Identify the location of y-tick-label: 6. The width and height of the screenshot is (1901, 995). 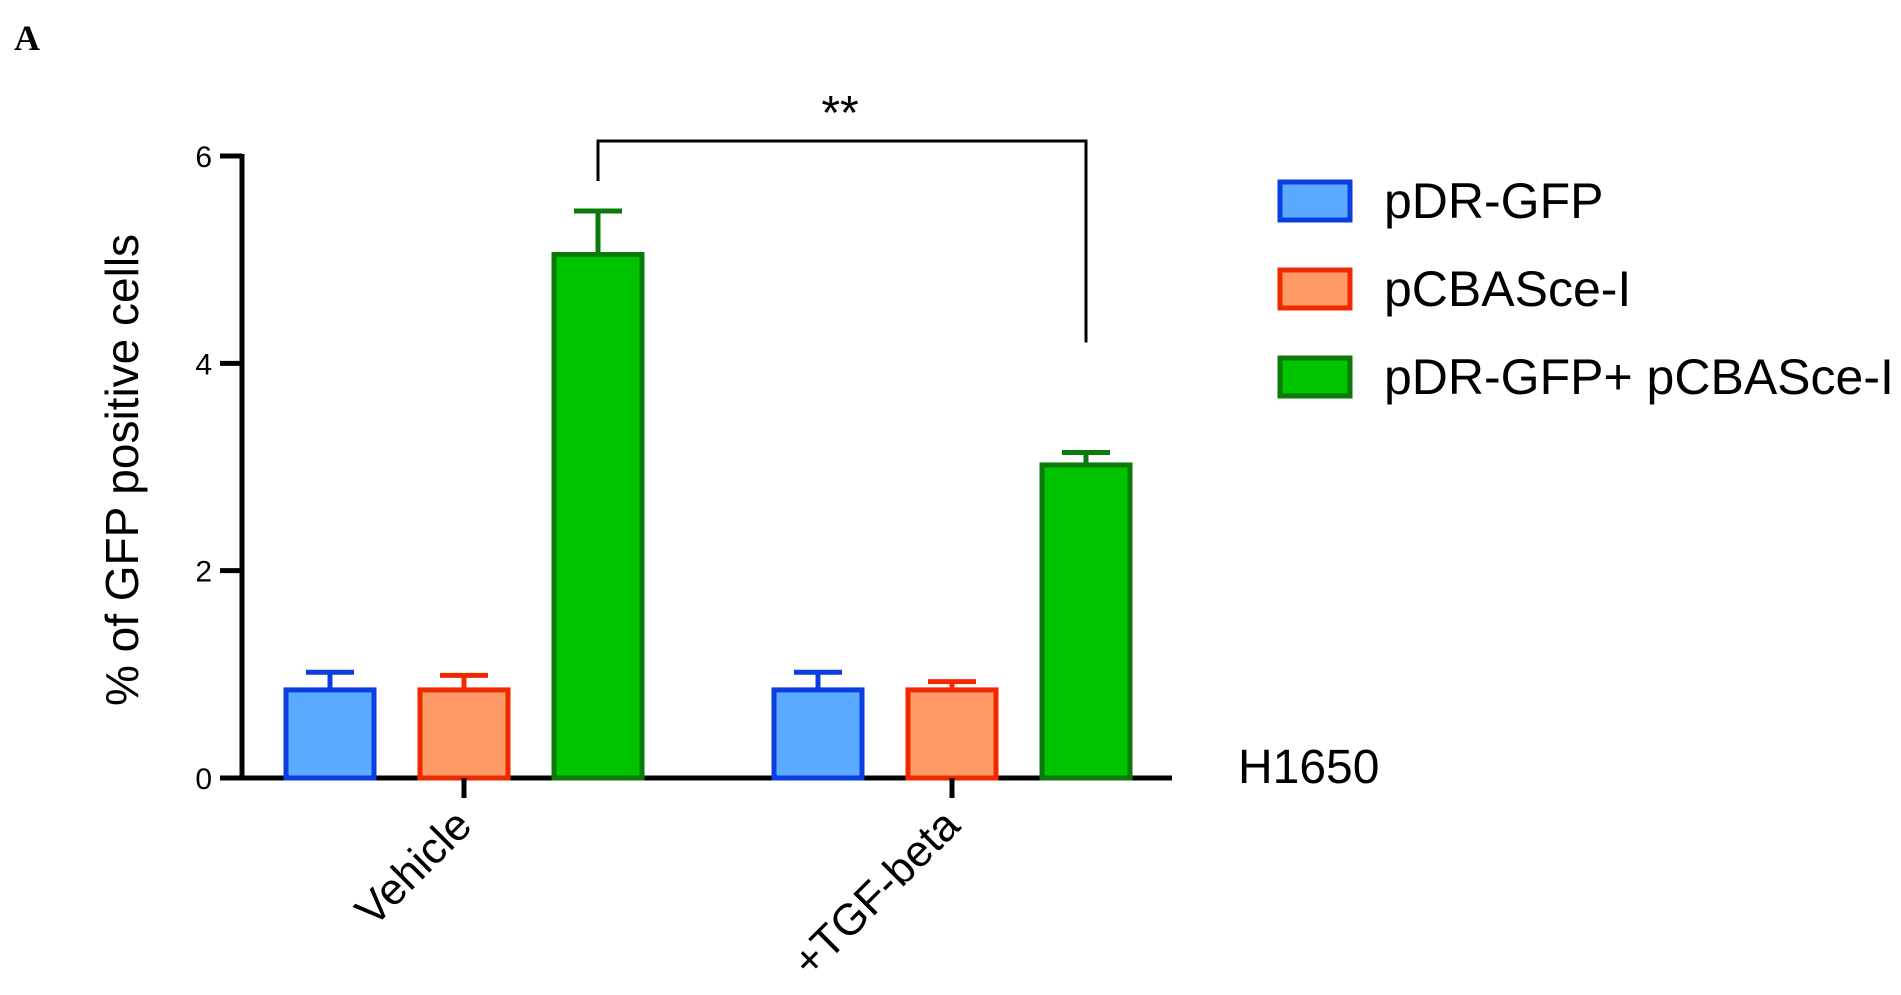
(203, 157).